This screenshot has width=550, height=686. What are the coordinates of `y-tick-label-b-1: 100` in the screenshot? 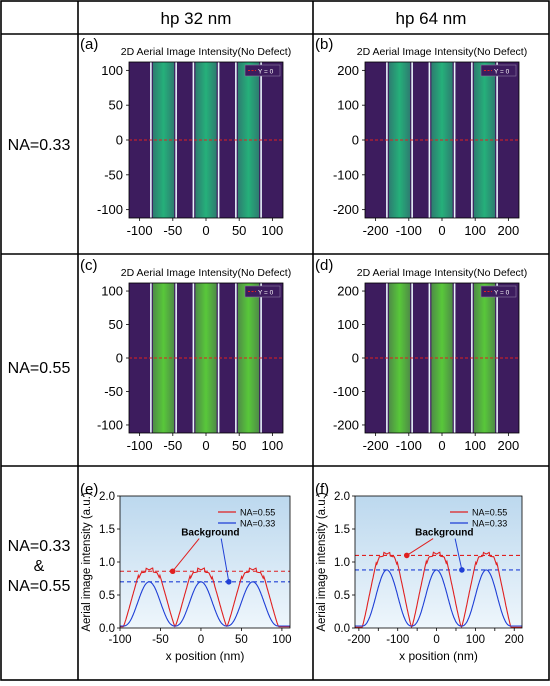 It's located at (348, 105).